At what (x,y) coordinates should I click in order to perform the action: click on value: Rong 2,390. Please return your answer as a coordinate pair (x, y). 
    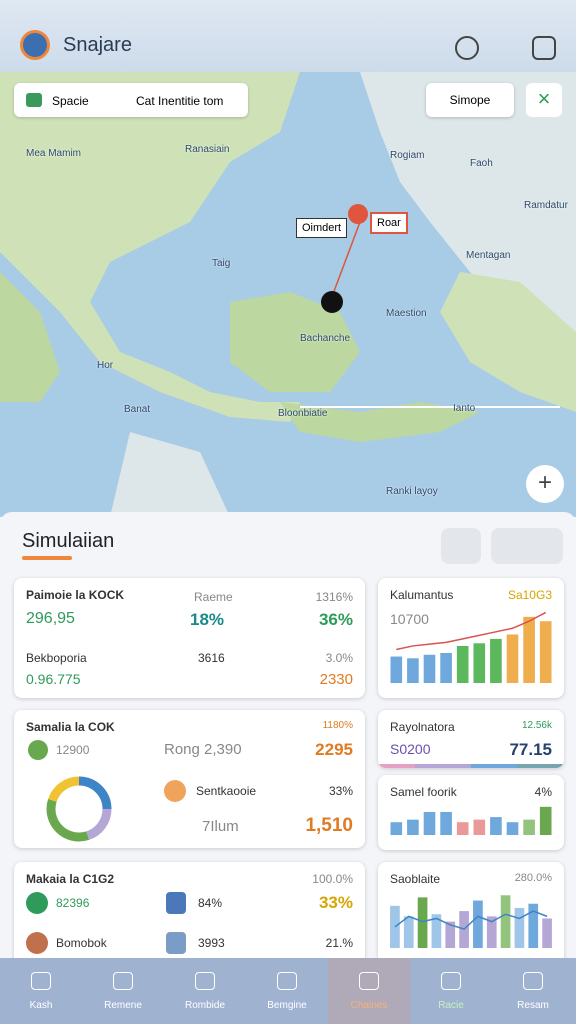
    Looking at the image, I should click on (203, 749).